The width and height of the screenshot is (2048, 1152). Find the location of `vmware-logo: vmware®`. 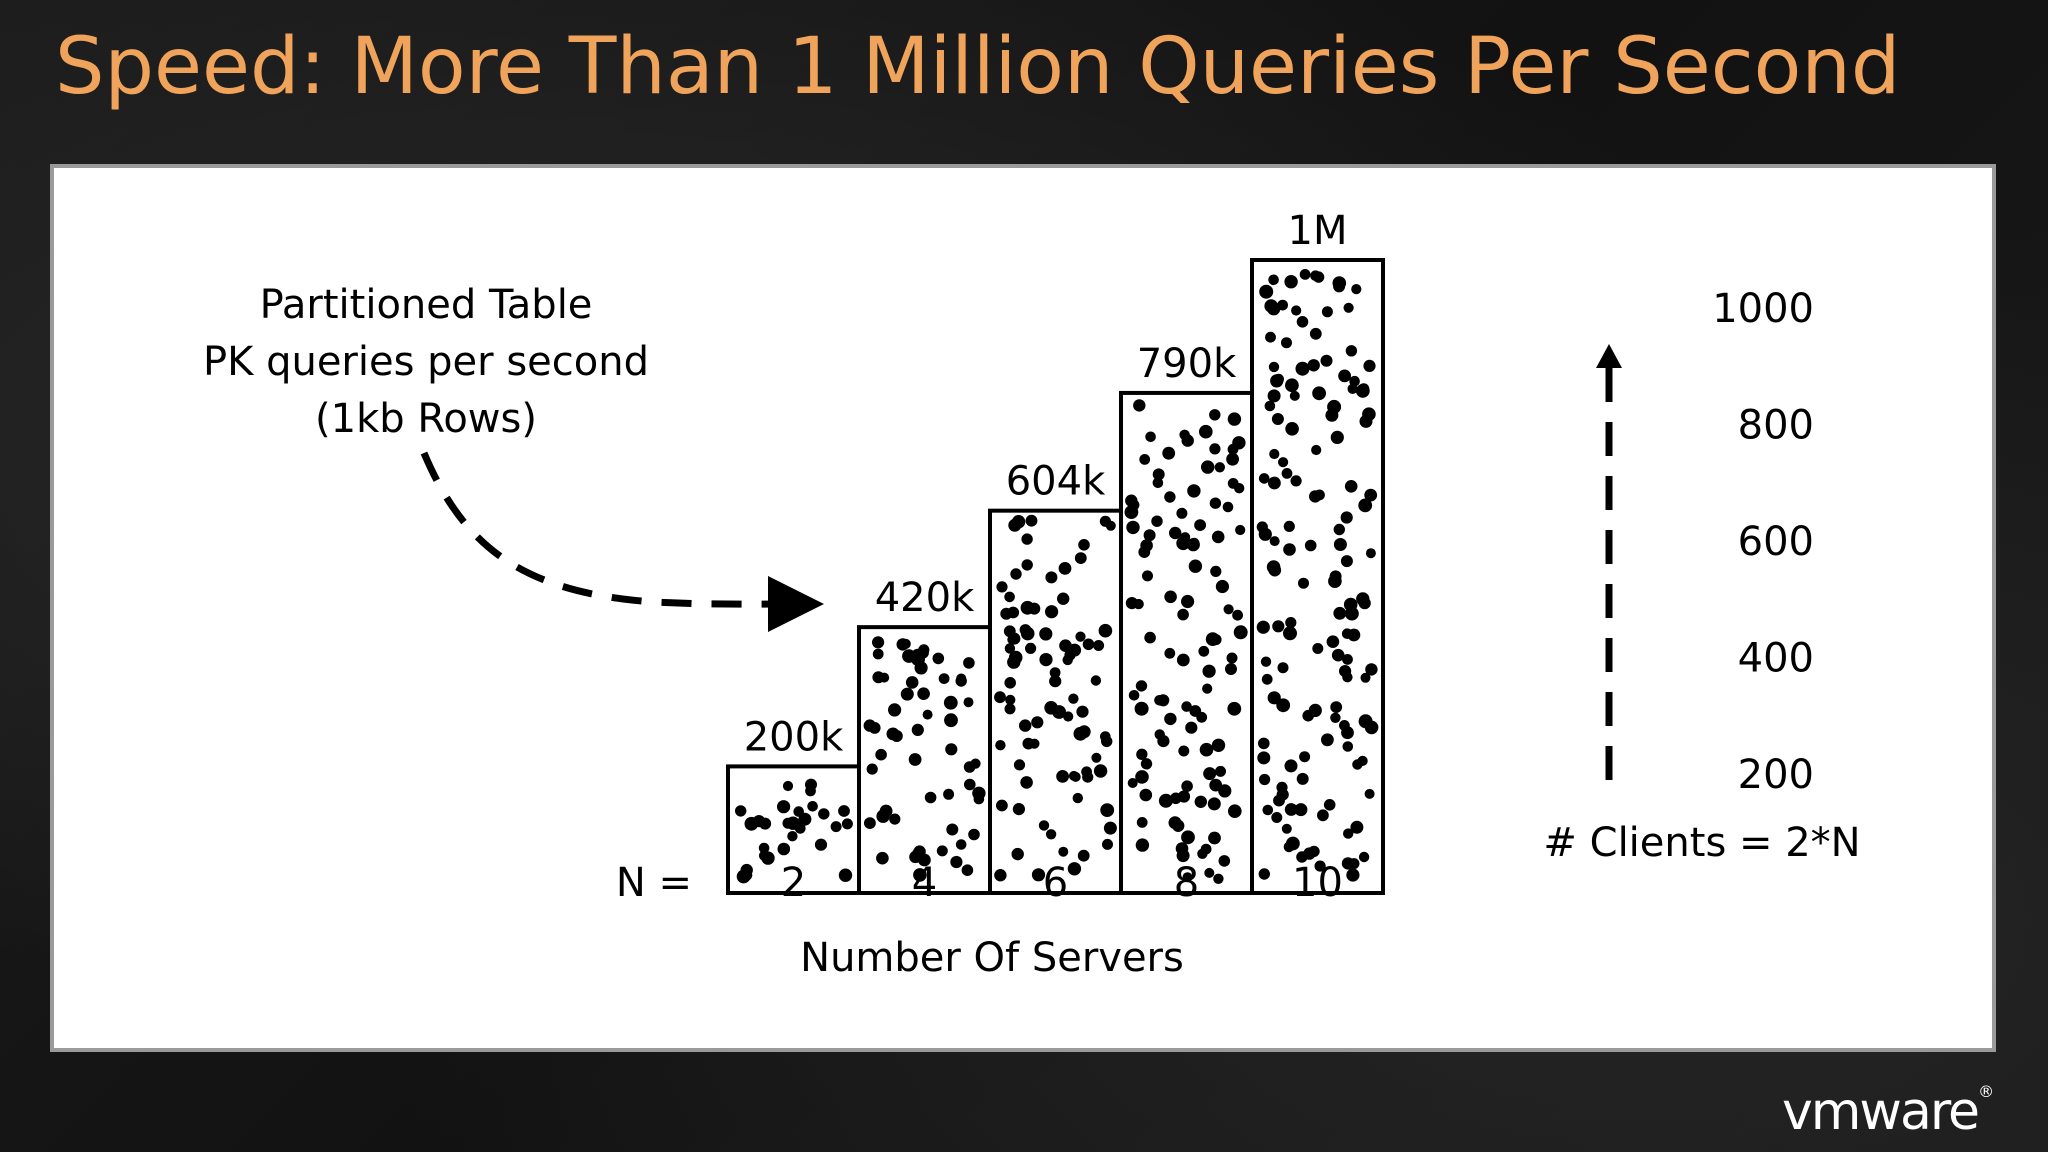

vmware-logo: vmware® is located at coordinates (1888, 1112).